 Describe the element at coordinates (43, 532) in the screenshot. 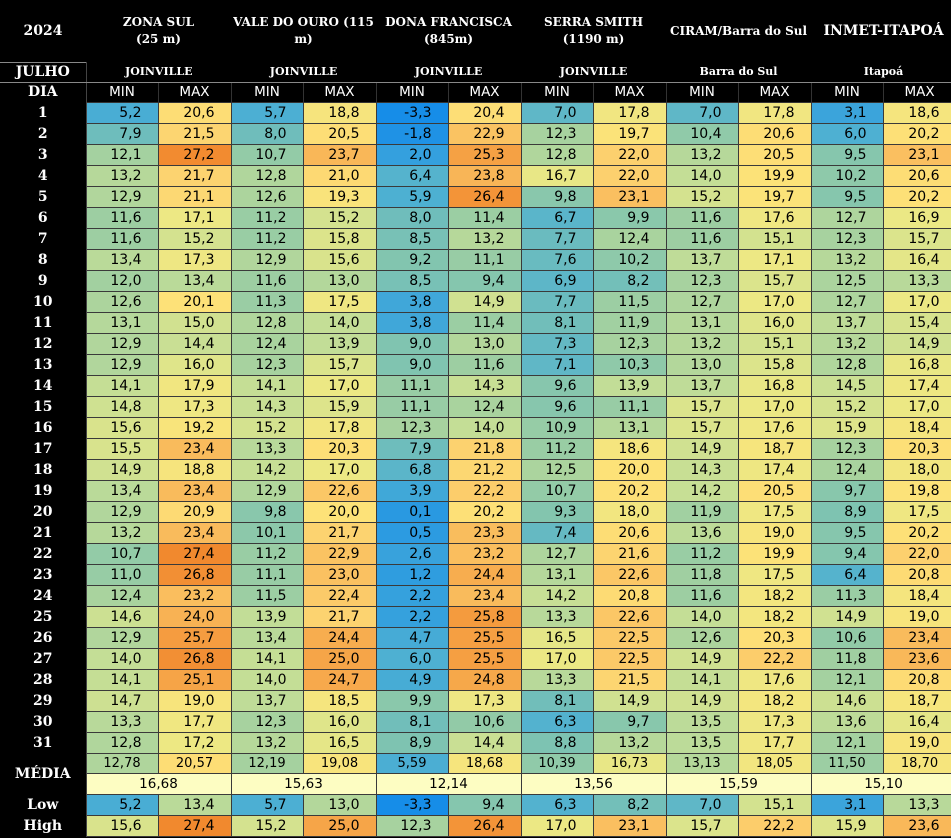

I see `row-label: 21` at that location.